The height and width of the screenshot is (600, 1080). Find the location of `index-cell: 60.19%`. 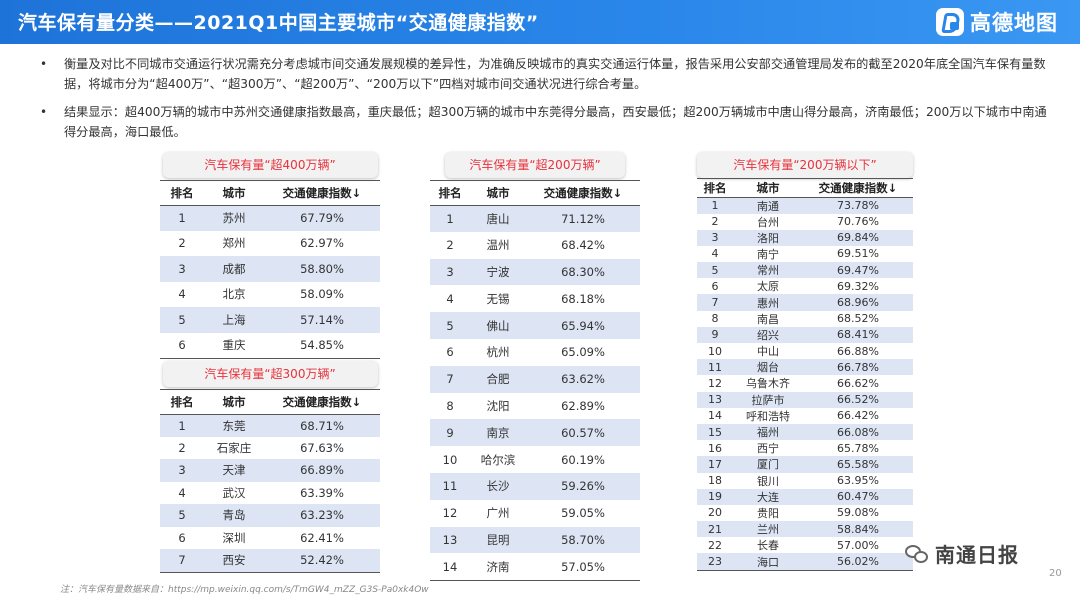

index-cell: 60.19% is located at coordinates (583, 459).